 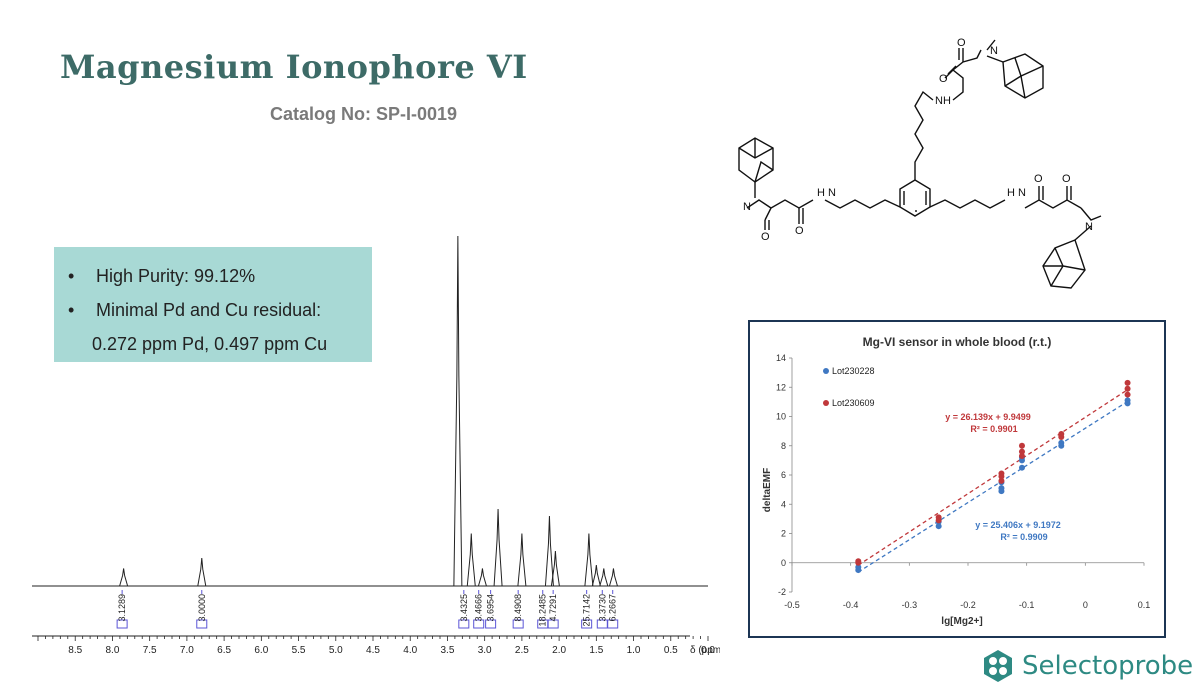 What do you see at coordinates (708, 650) in the screenshot?
I see `x-tick-label: 0.0` at bounding box center [708, 650].